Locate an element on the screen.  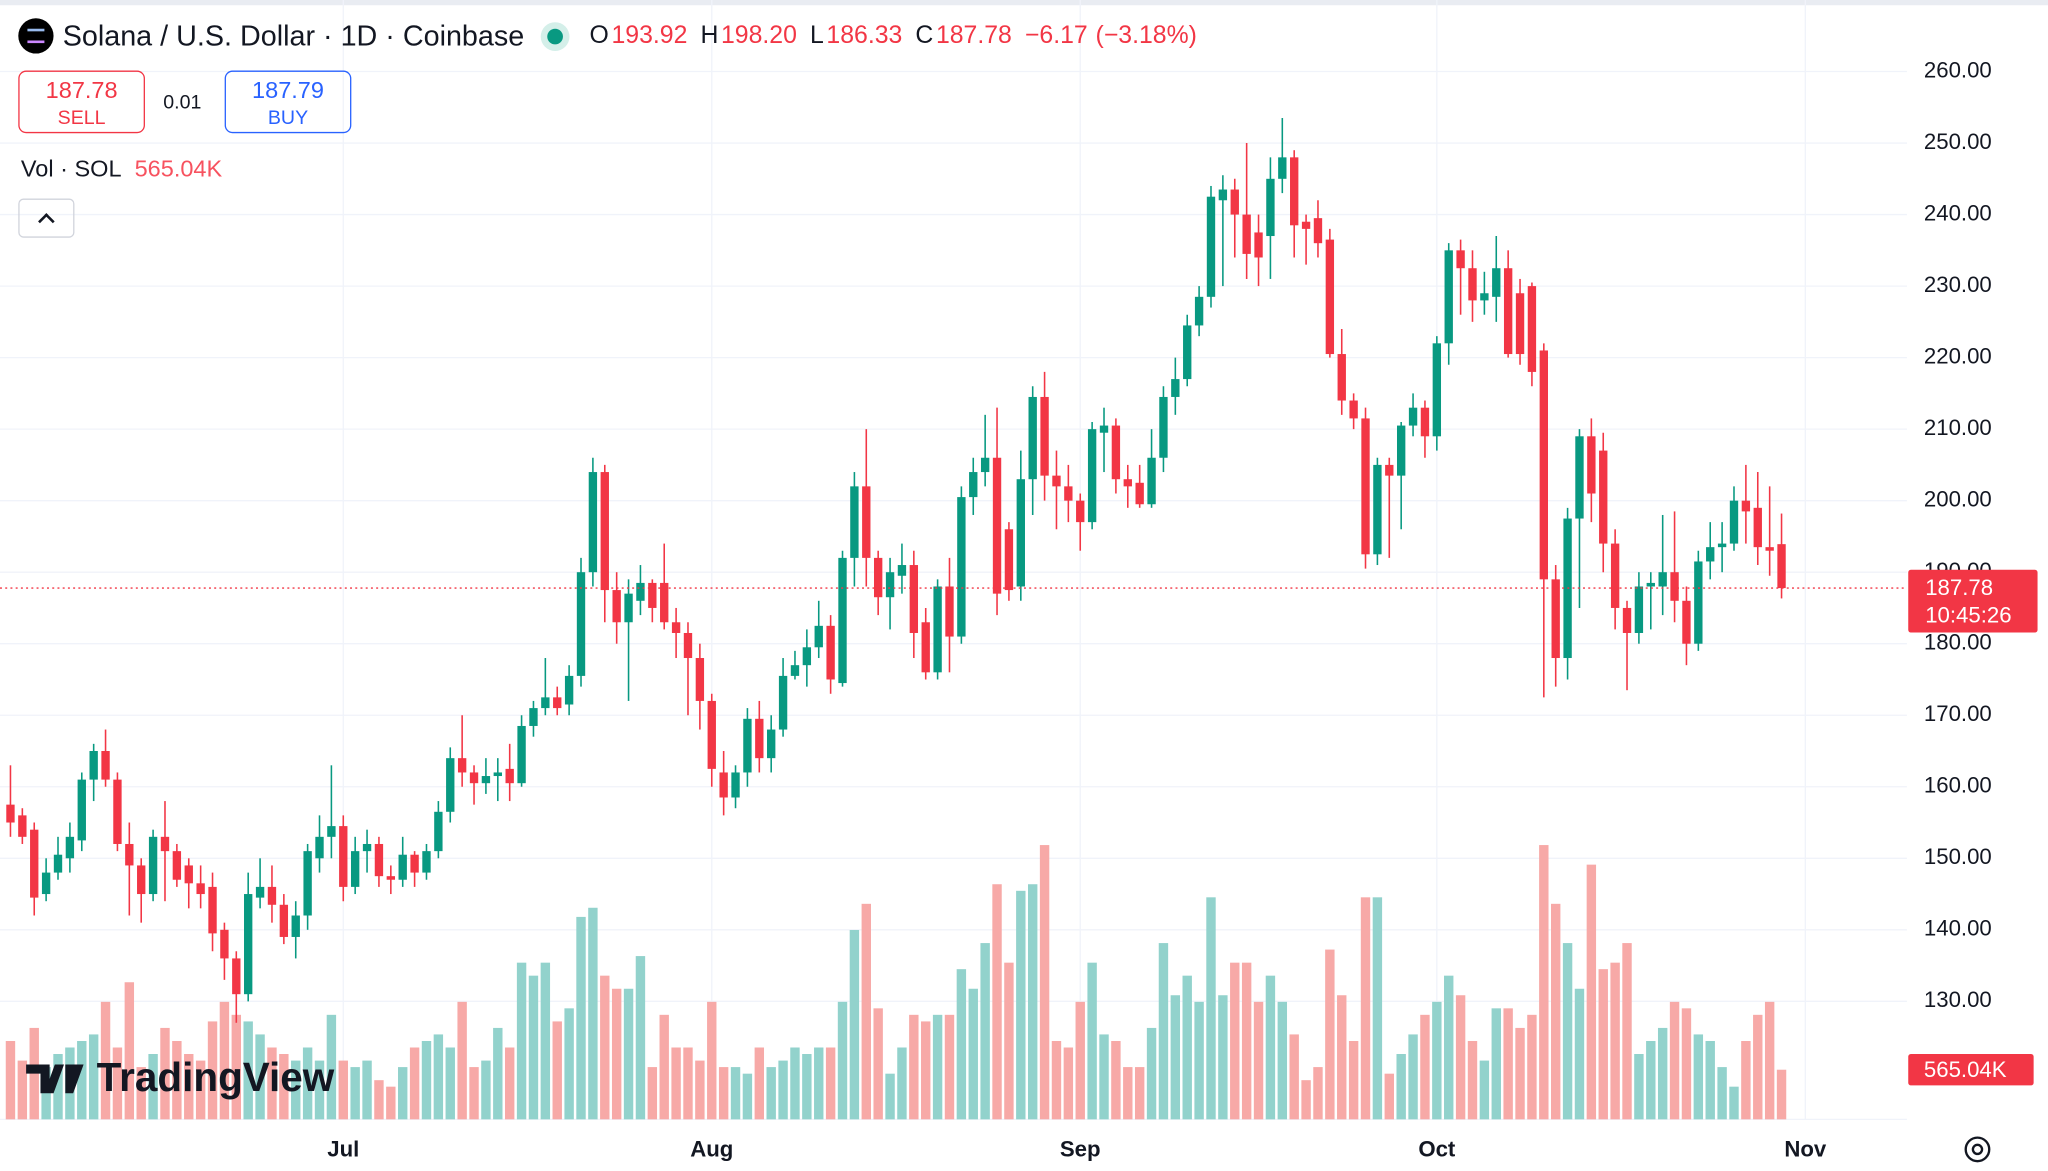
y-tick-label: 250.00 is located at coordinates (1958, 141).